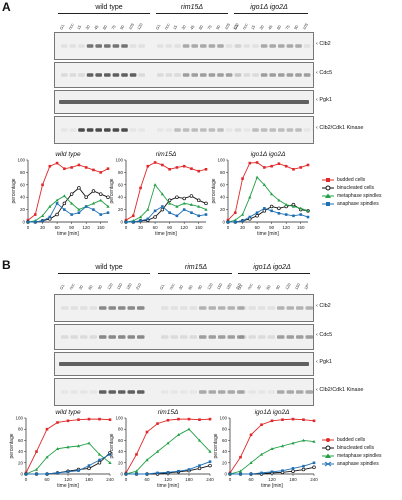 The height and width of the screenshot is (500, 402). Describe the element at coordinates (121, 209) in the screenshot. I see `y-tick-label: 20` at that location.